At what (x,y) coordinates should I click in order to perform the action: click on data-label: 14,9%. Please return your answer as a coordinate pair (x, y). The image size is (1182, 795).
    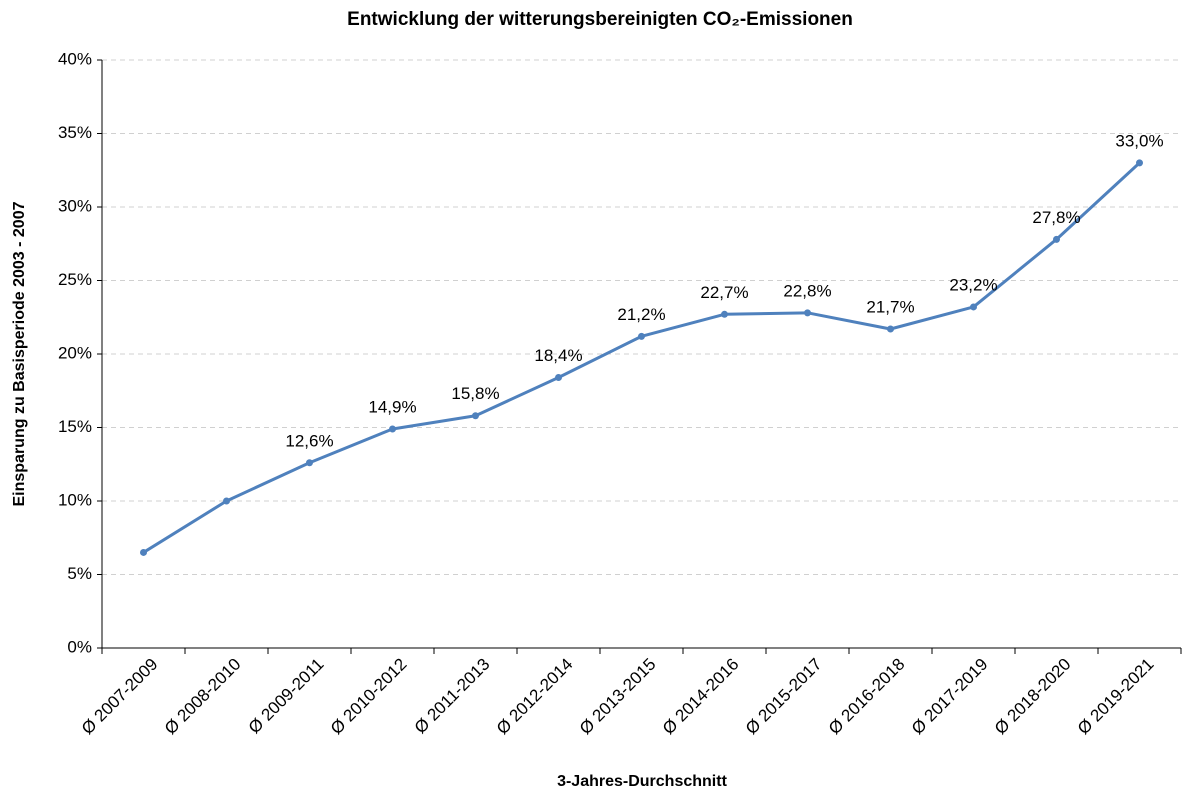
    Looking at the image, I should click on (392, 406).